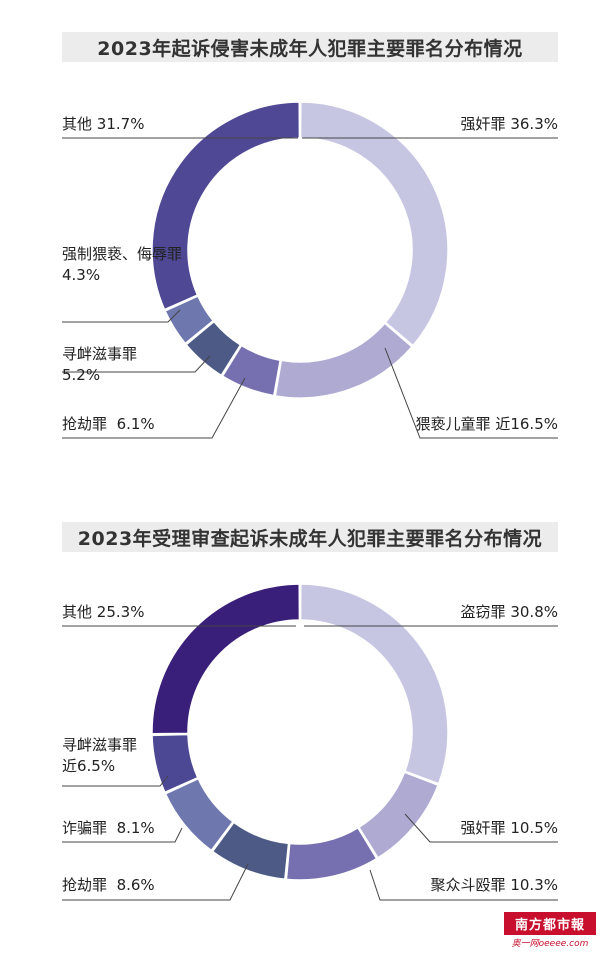 The height and width of the screenshot is (953, 600). What do you see at coordinates (103, 124) in the screenshot?
I see `slice-label: 其他 31.7%` at bounding box center [103, 124].